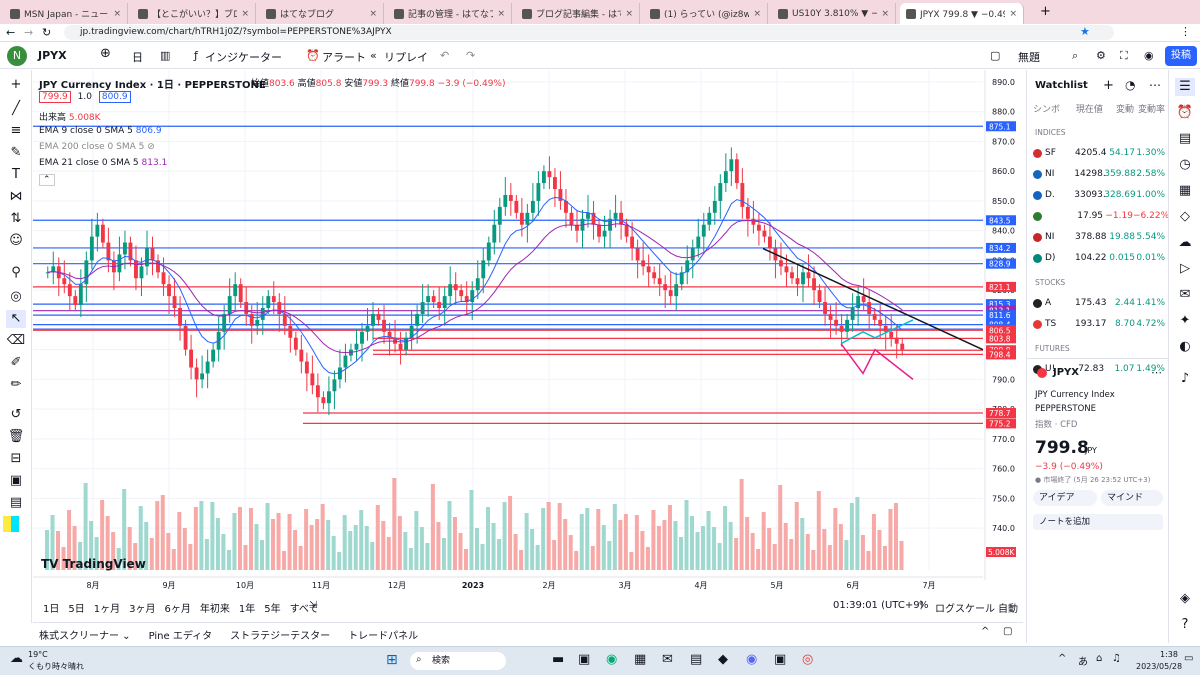  What do you see at coordinates (85, 636) in the screenshot?
I see `bottom-tab: 株式スクリーナー ⌄` at bounding box center [85, 636].